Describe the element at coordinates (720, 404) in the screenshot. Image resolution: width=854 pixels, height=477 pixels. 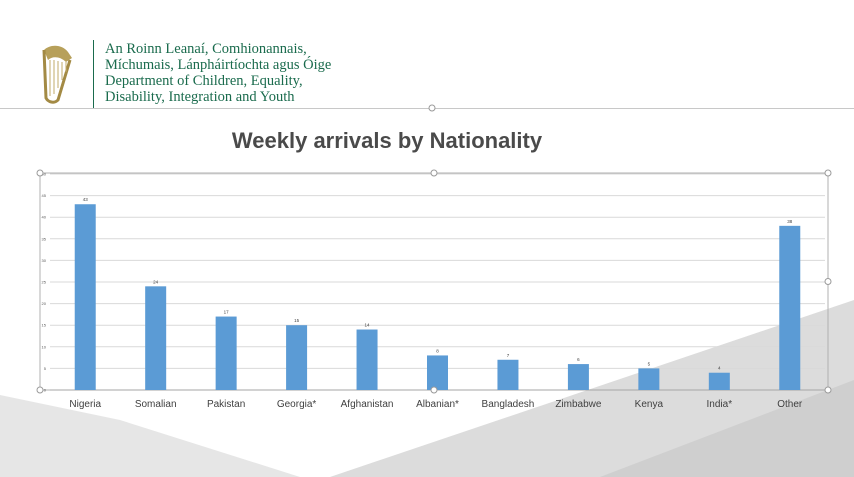
I see `x-tick-label: India*` at that location.